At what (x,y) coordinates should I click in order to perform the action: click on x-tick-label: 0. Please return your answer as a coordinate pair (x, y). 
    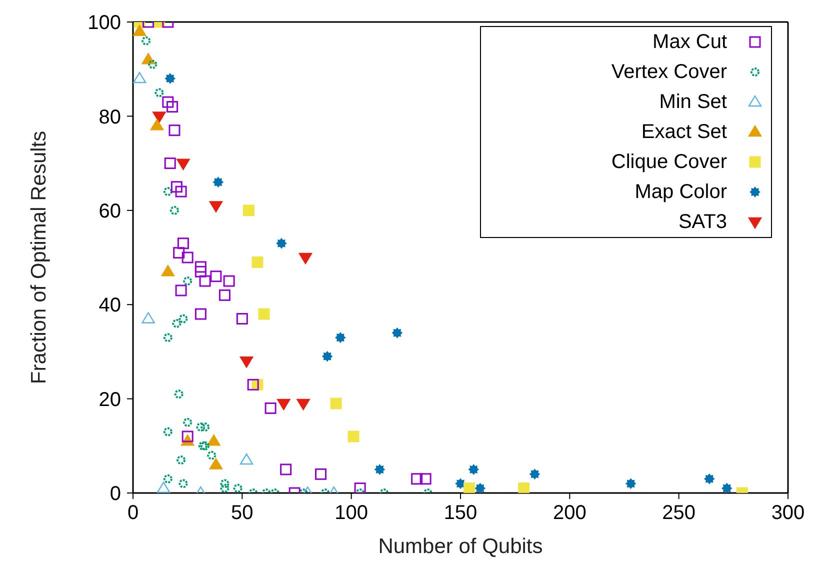
    Looking at the image, I should click on (133, 513).